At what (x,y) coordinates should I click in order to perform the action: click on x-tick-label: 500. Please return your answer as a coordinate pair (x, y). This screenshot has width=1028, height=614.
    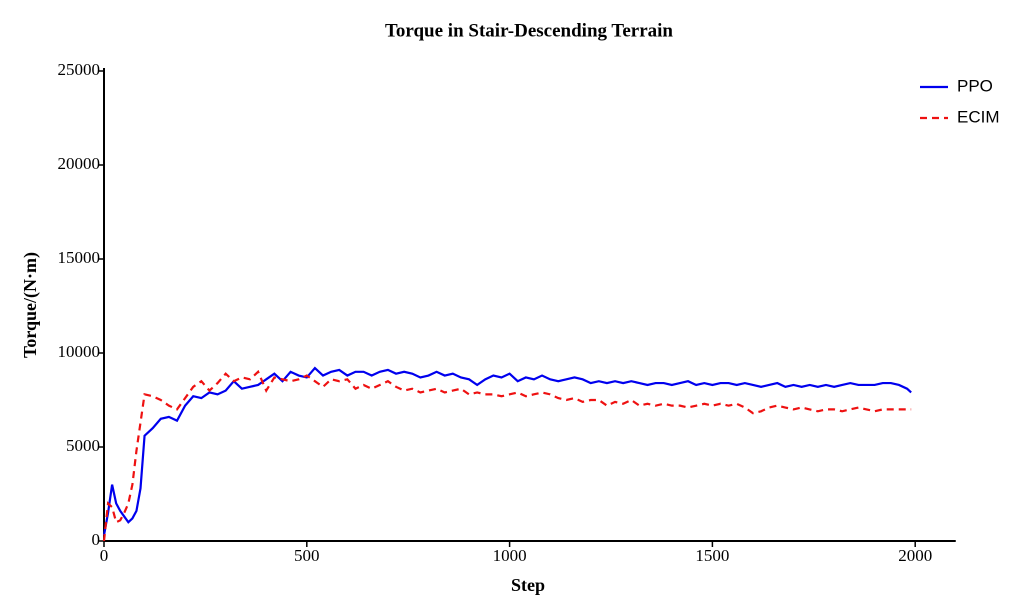
    Looking at the image, I should click on (307, 555).